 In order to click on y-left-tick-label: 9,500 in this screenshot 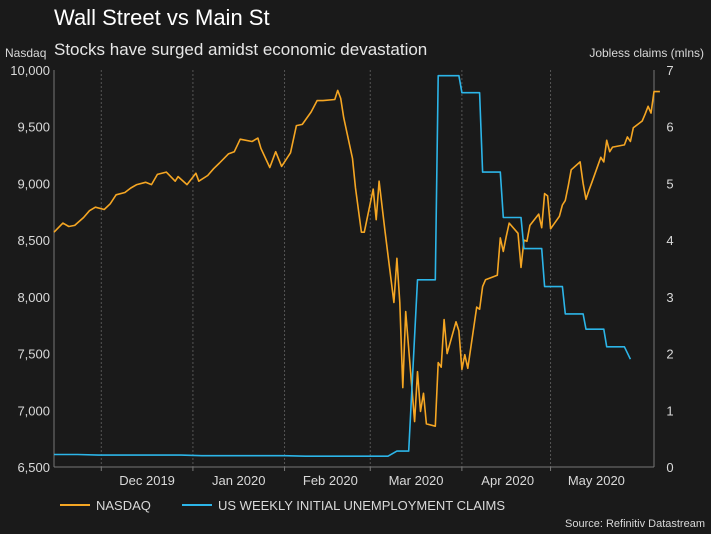, I will do `click(33, 127)`.